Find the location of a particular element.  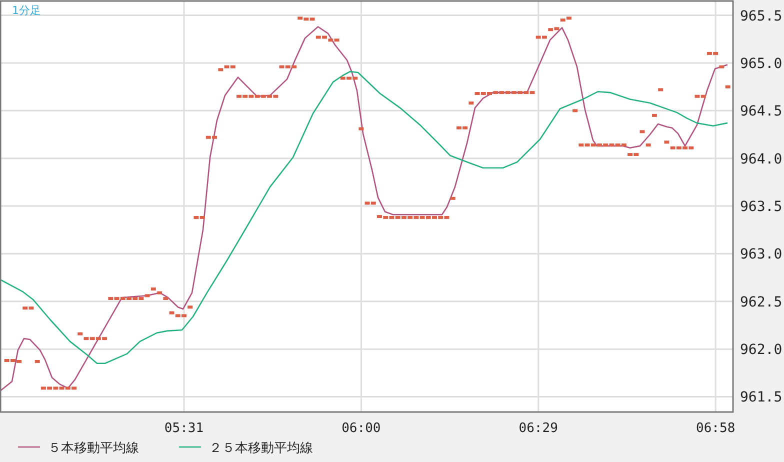

legend-label: ５本移動平均線 is located at coordinates (93, 448).